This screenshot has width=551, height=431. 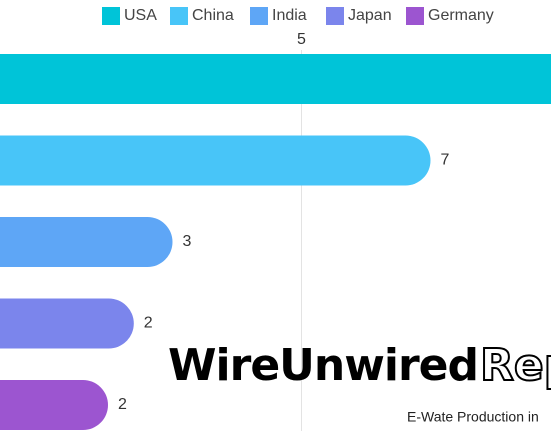 What do you see at coordinates (187, 241) in the screenshot?
I see `value-label: 3` at bounding box center [187, 241].